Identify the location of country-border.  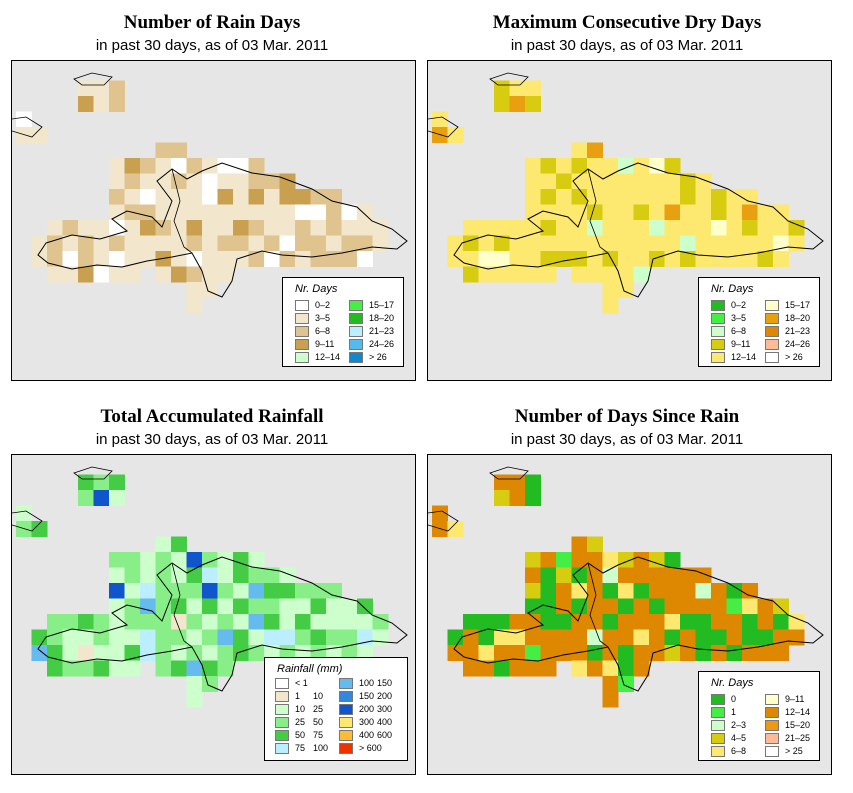
(182, 211).